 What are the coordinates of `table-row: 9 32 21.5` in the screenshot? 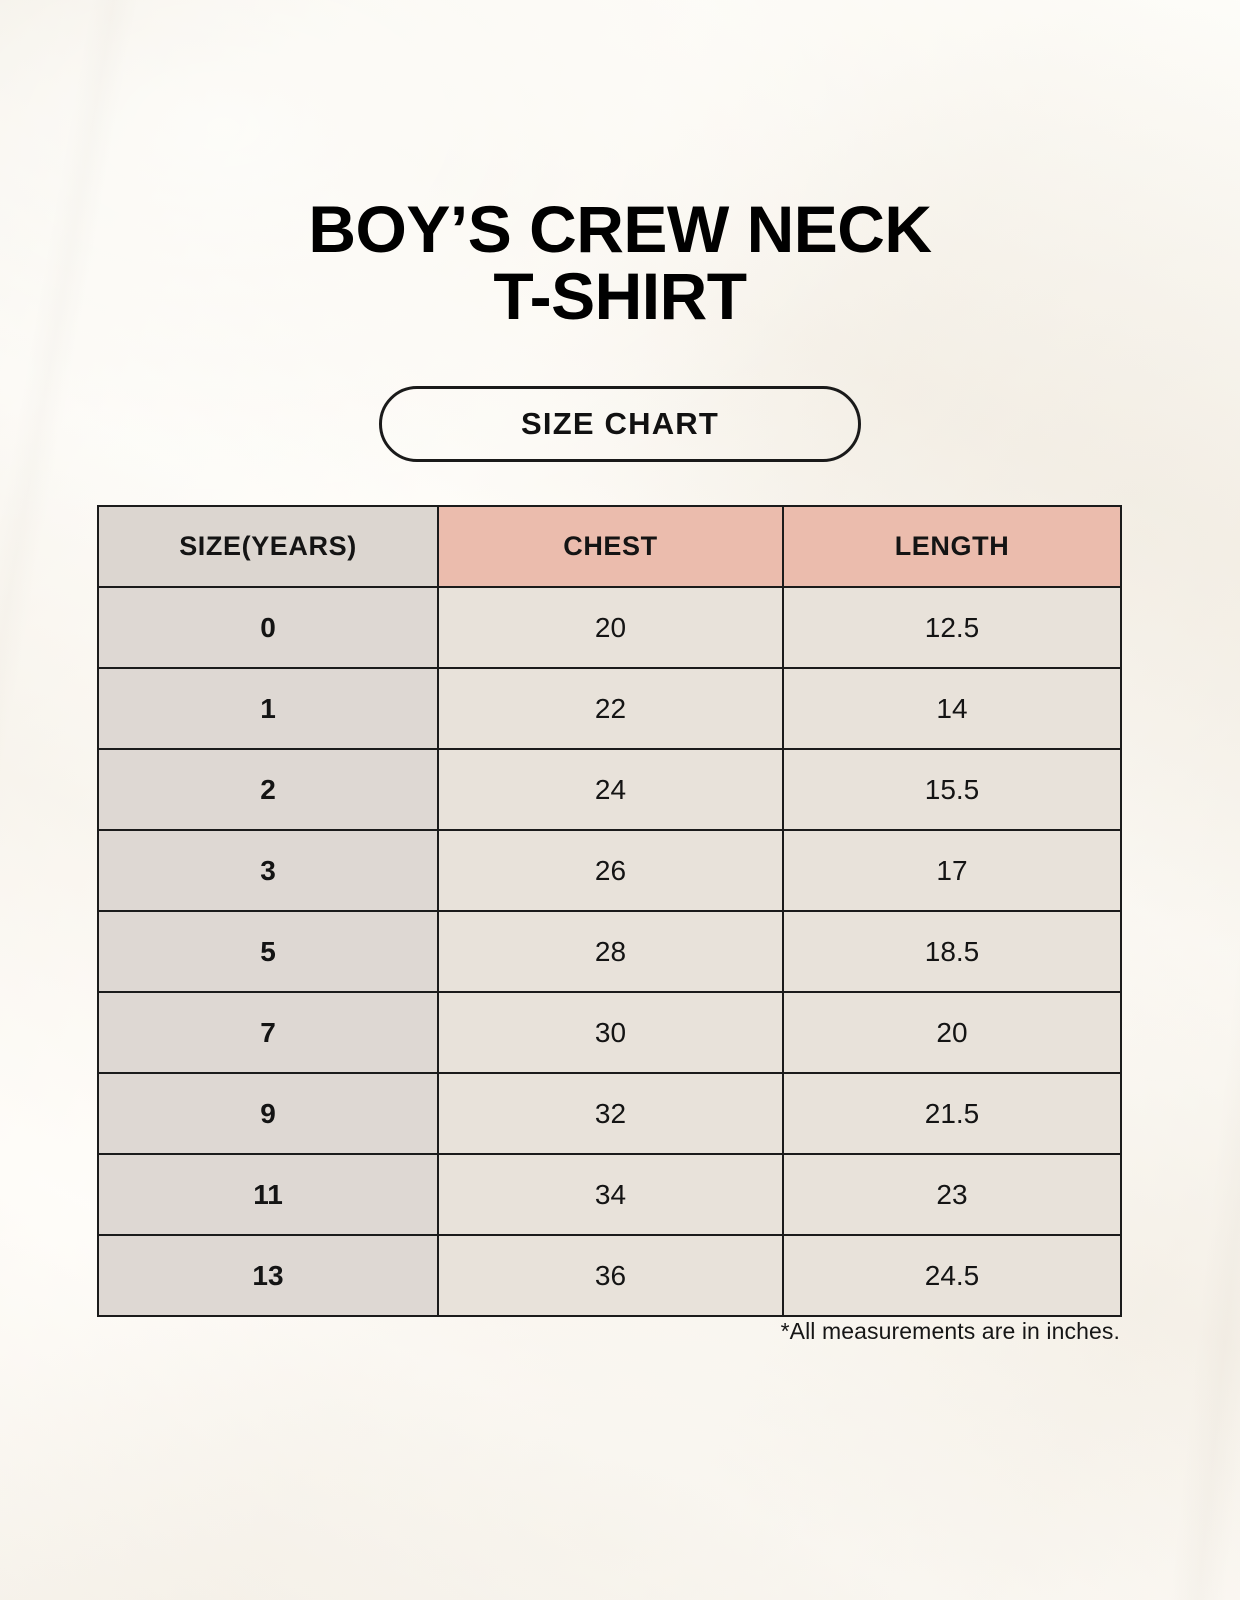 It's located at (609, 1113).